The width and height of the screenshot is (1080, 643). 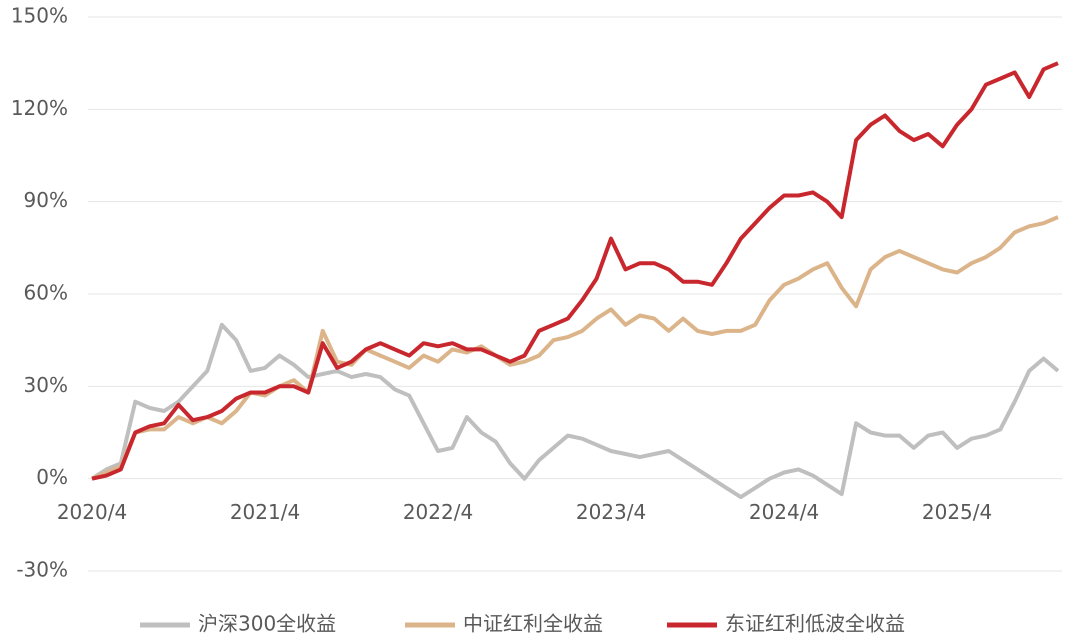 I want to click on x-tick-label: 2023/4, so click(x=611, y=512).